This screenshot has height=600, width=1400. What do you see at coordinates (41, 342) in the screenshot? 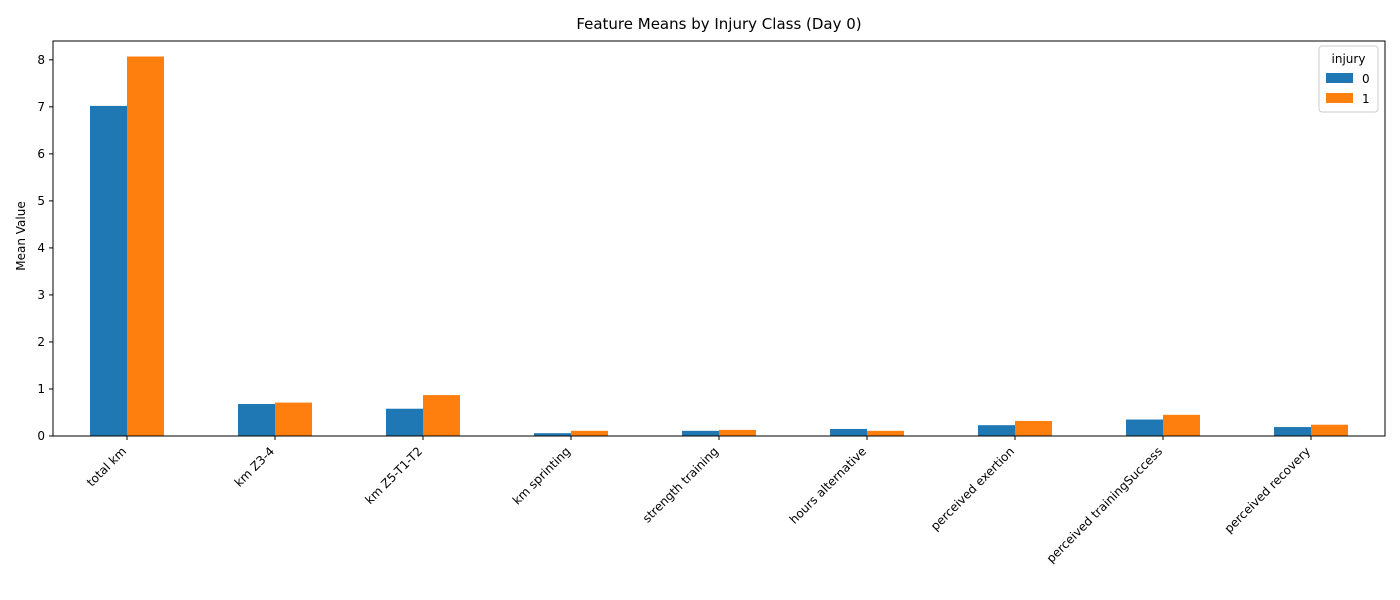
I see `y-tick-label: 2` at bounding box center [41, 342].